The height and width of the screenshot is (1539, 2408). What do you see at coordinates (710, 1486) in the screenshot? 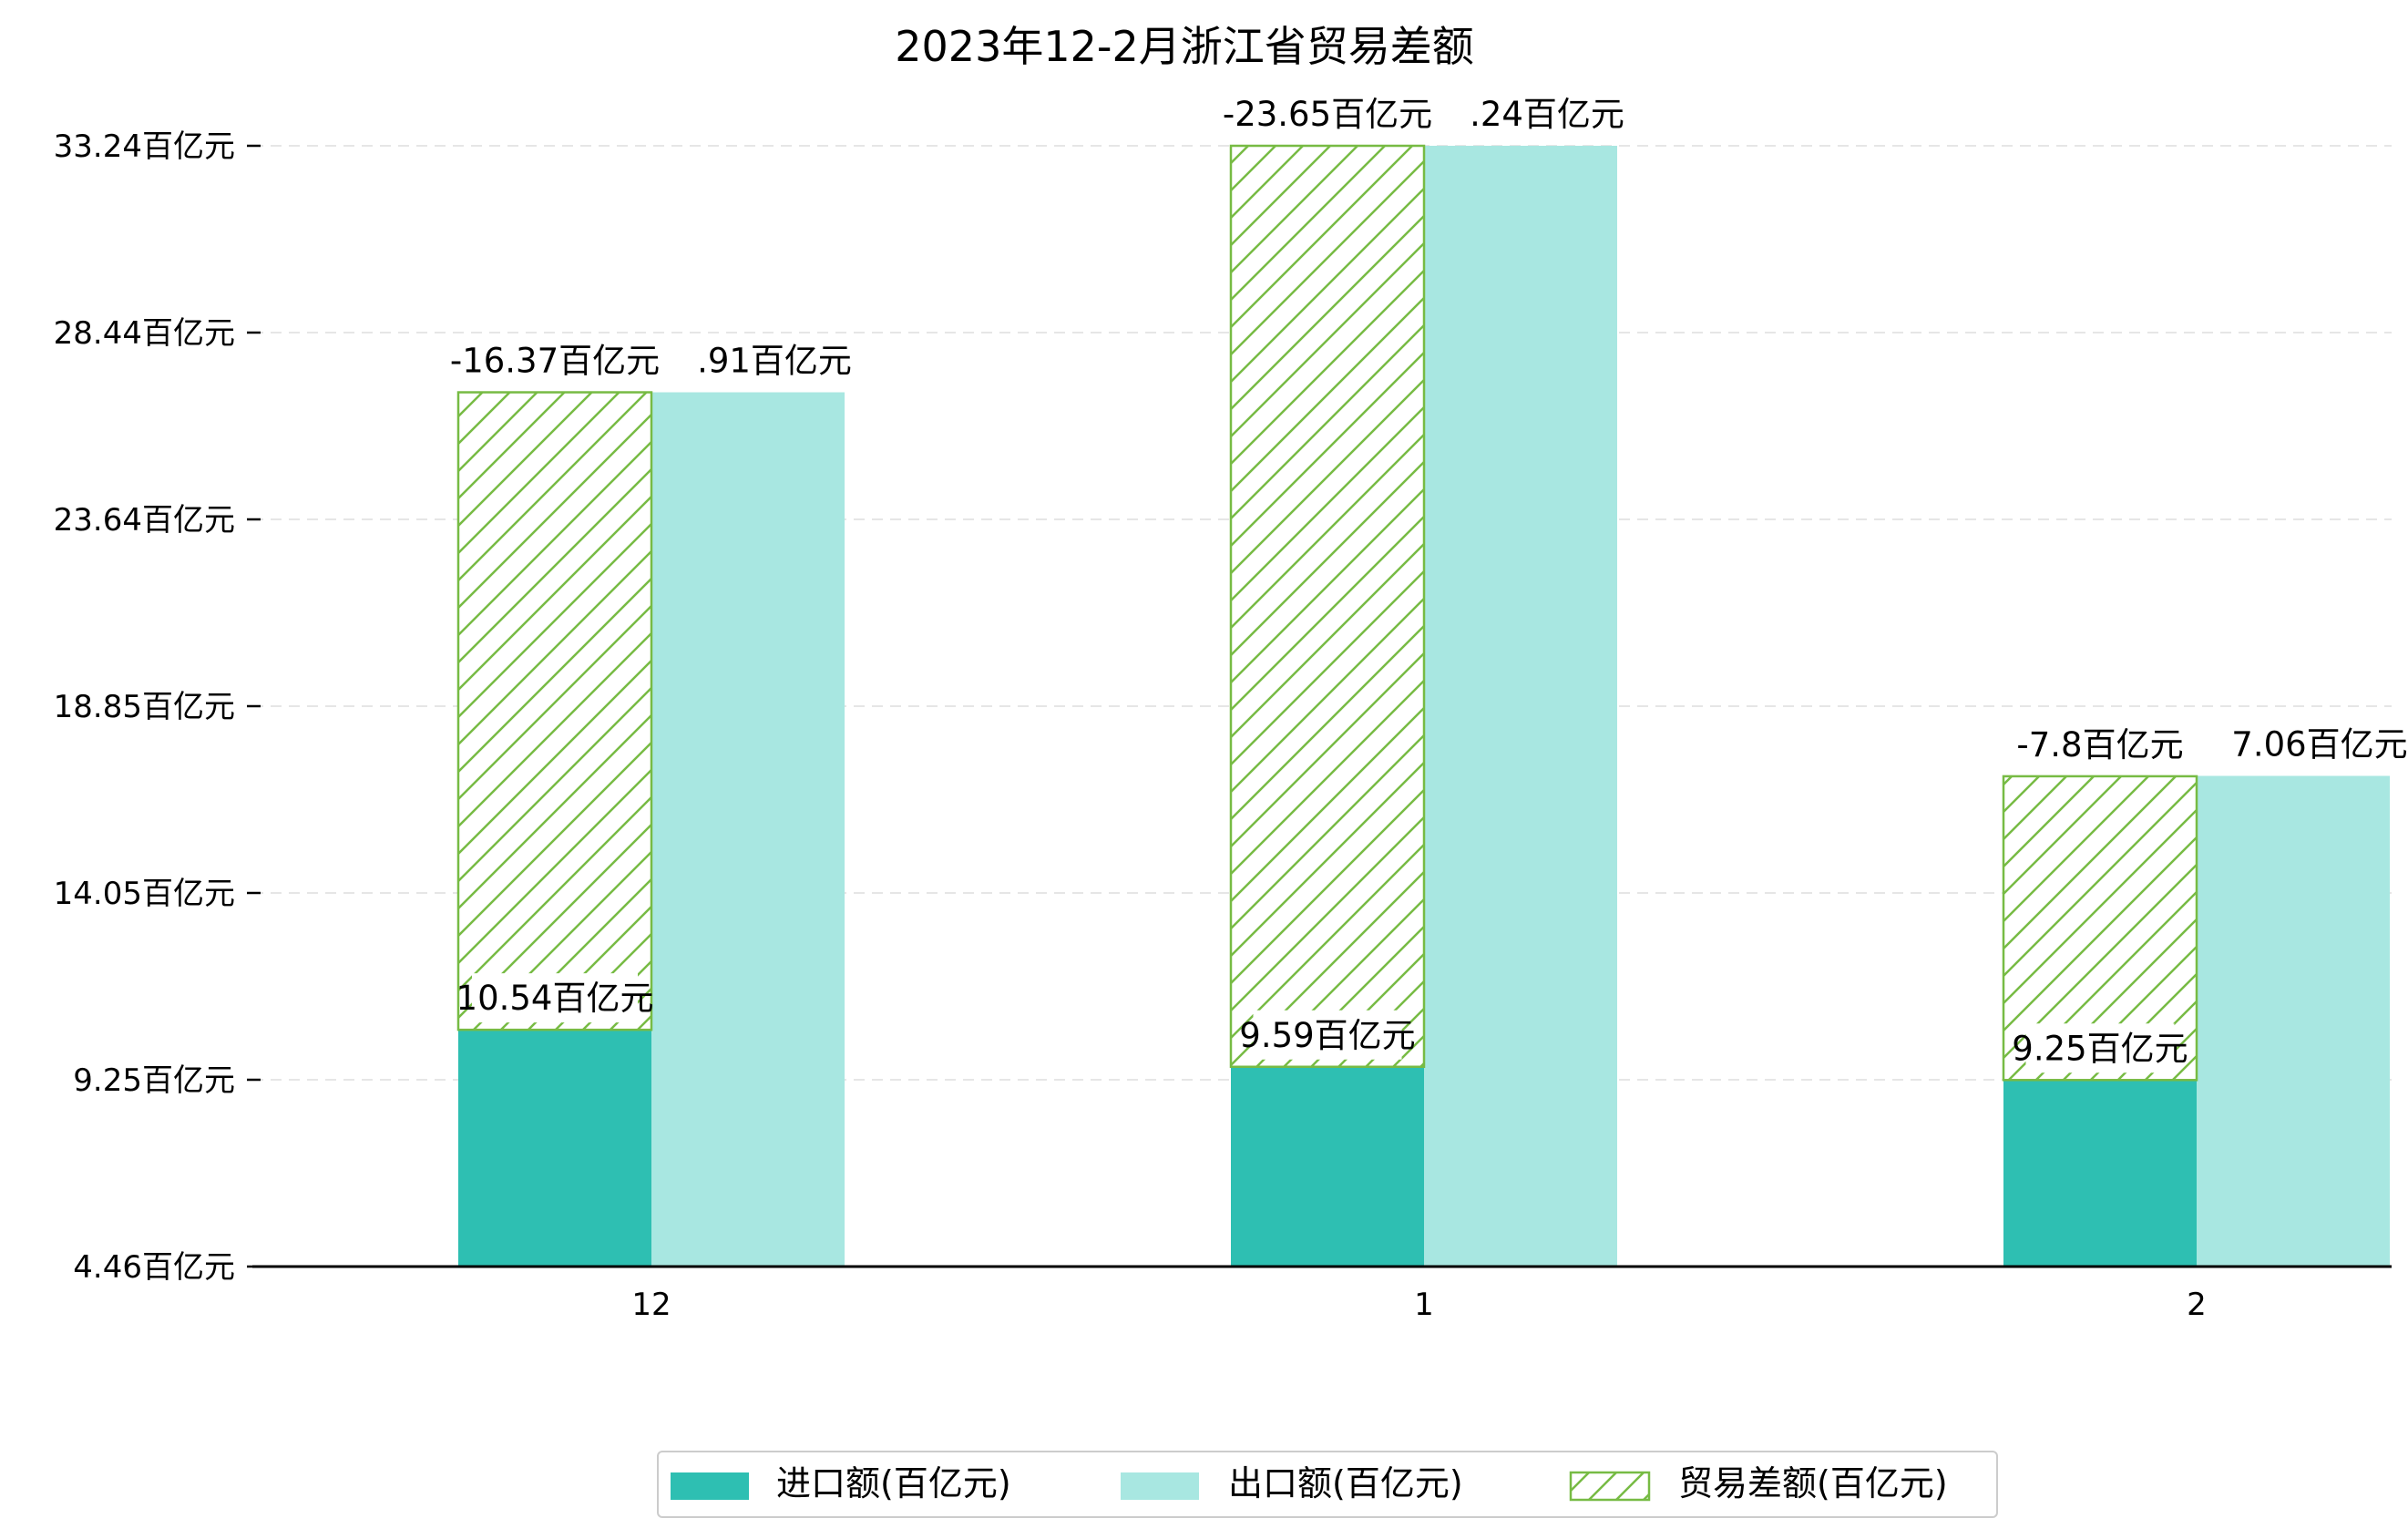
I see `legend-swatch-import` at bounding box center [710, 1486].